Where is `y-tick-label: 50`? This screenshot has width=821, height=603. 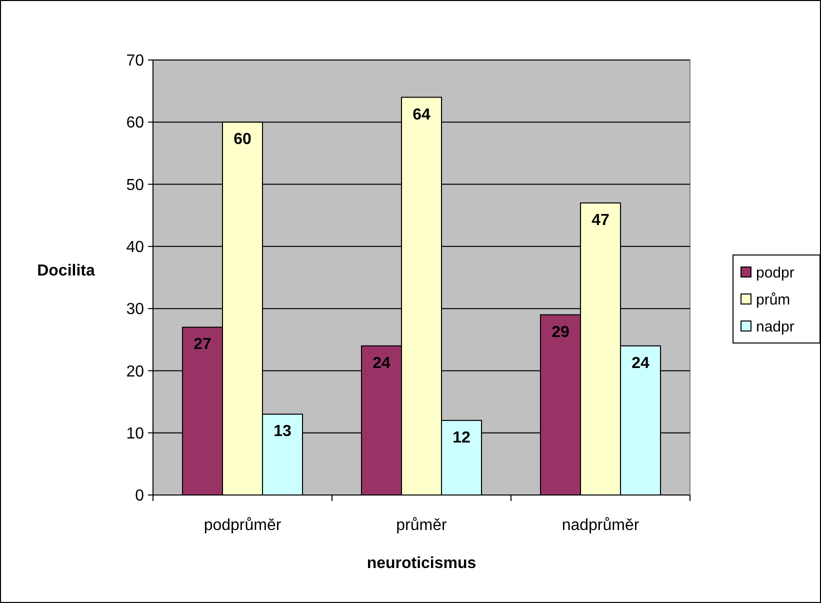 y-tick-label: 50 is located at coordinates (135, 185).